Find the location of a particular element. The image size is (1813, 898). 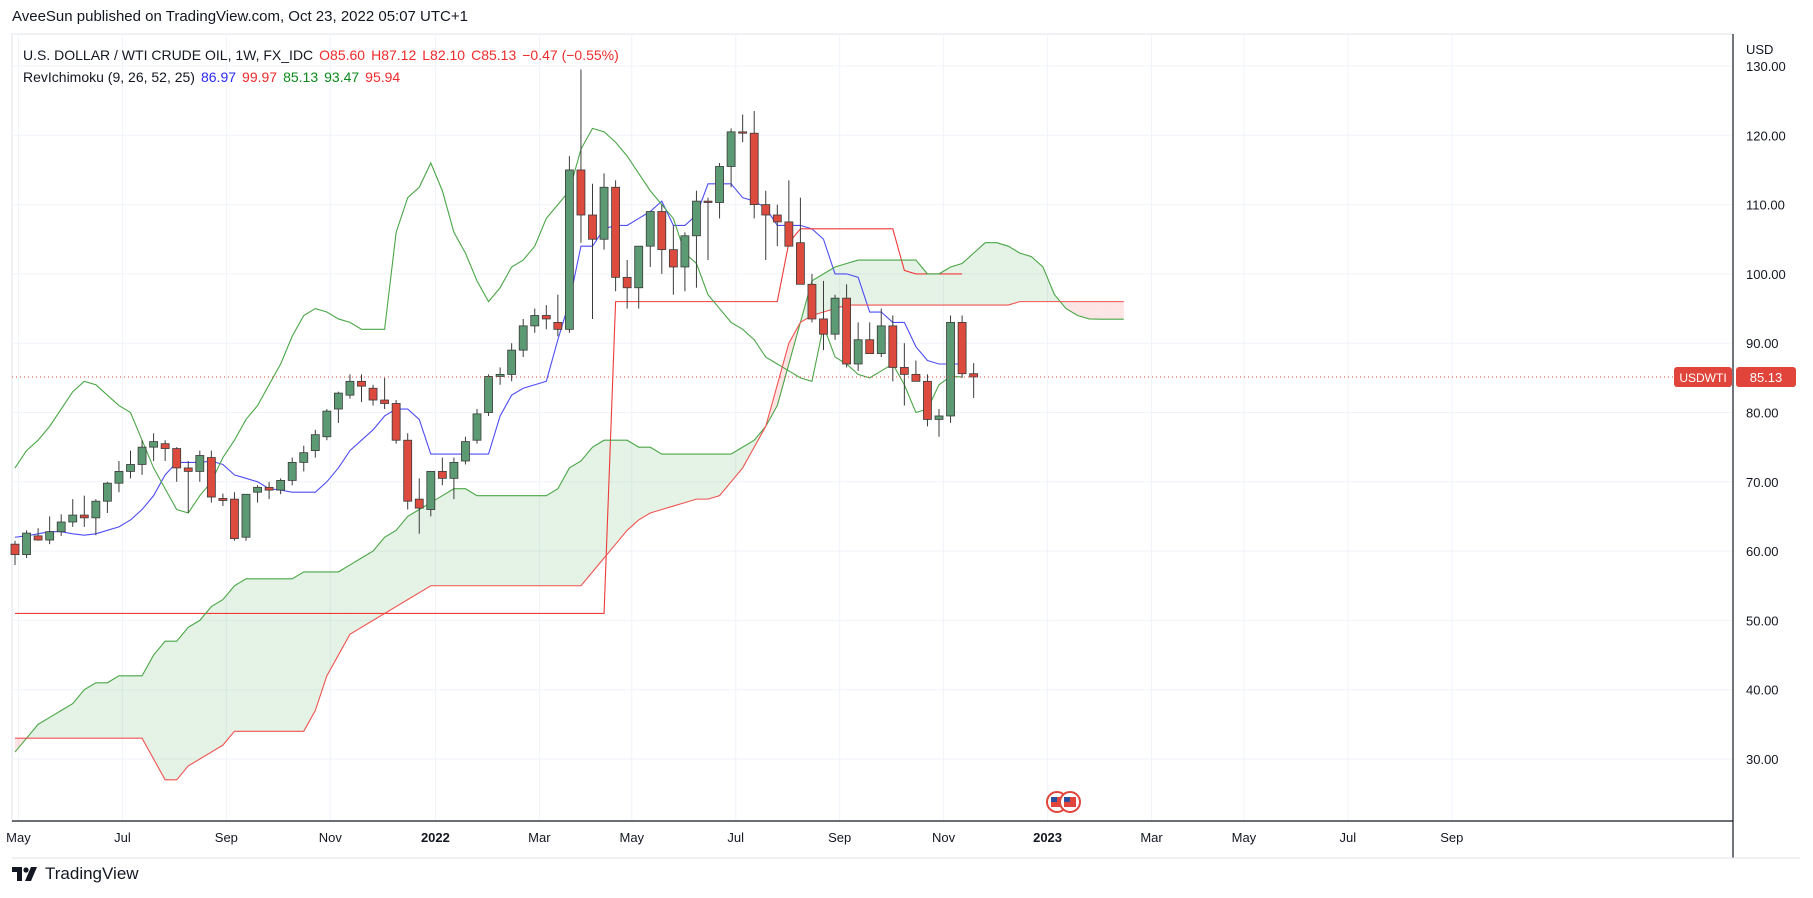

tradingview-logo: TradingView is located at coordinates (75, 874).